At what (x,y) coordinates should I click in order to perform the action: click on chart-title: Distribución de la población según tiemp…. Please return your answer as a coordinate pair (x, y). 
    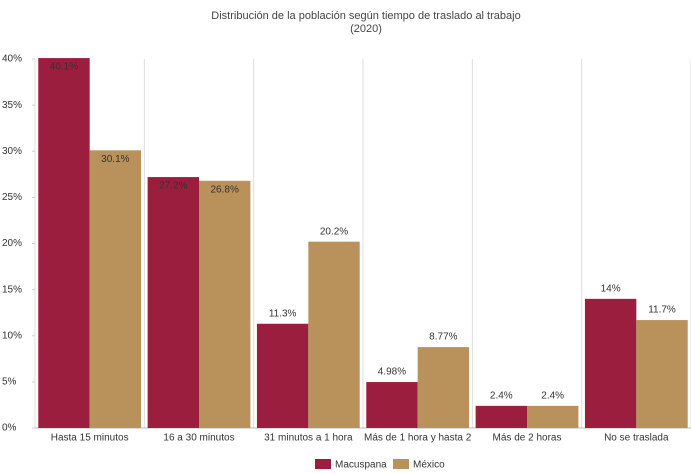
    Looking at the image, I should click on (365, 16).